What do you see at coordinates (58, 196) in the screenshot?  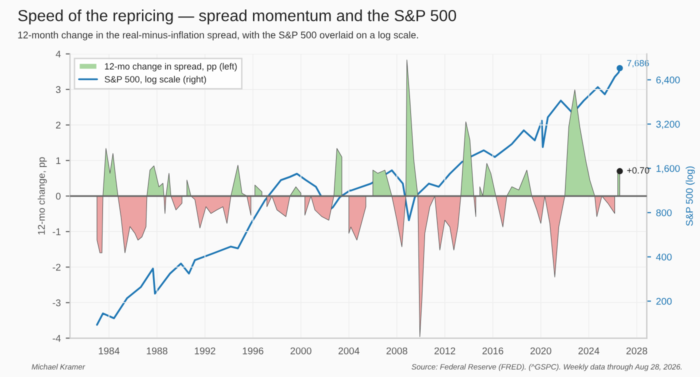 I see `y-tick-label: 0` at bounding box center [58, 196].